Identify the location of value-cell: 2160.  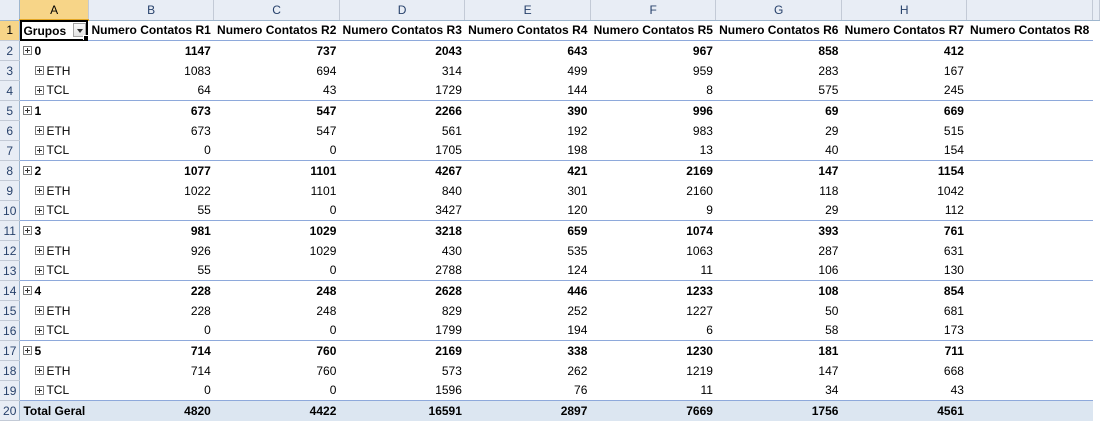
(699, 190).